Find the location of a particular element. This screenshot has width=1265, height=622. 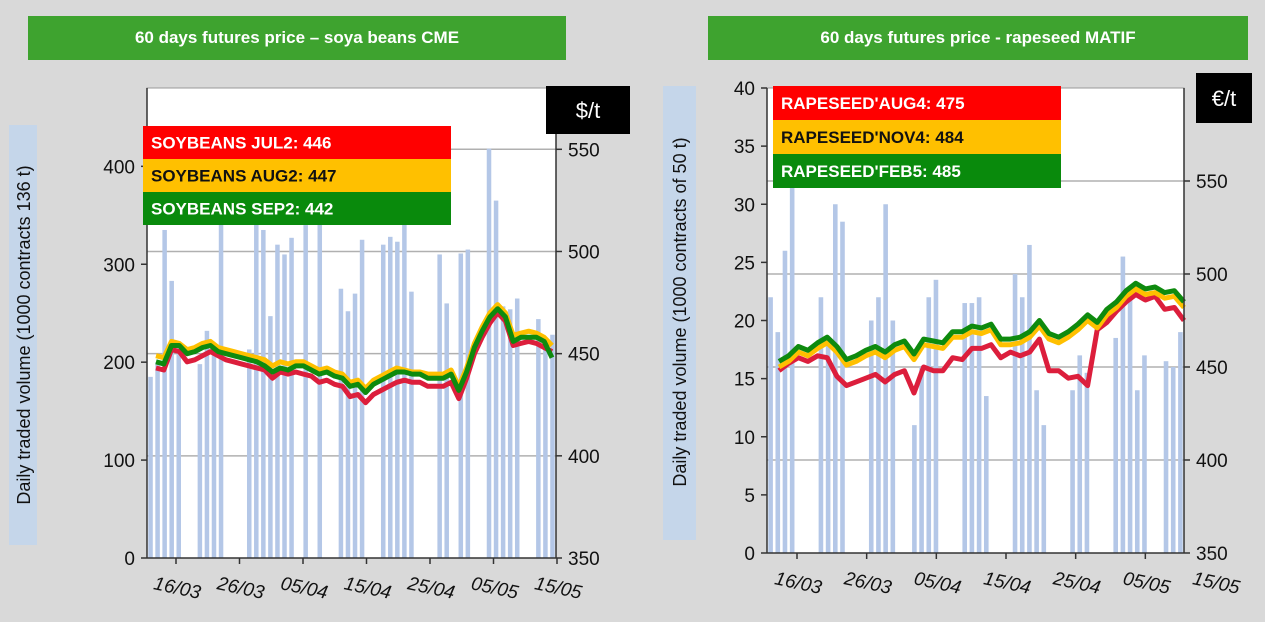

legend-label-1: RAPESEED'AUG4: 475 is located at coordinates (873, 103).